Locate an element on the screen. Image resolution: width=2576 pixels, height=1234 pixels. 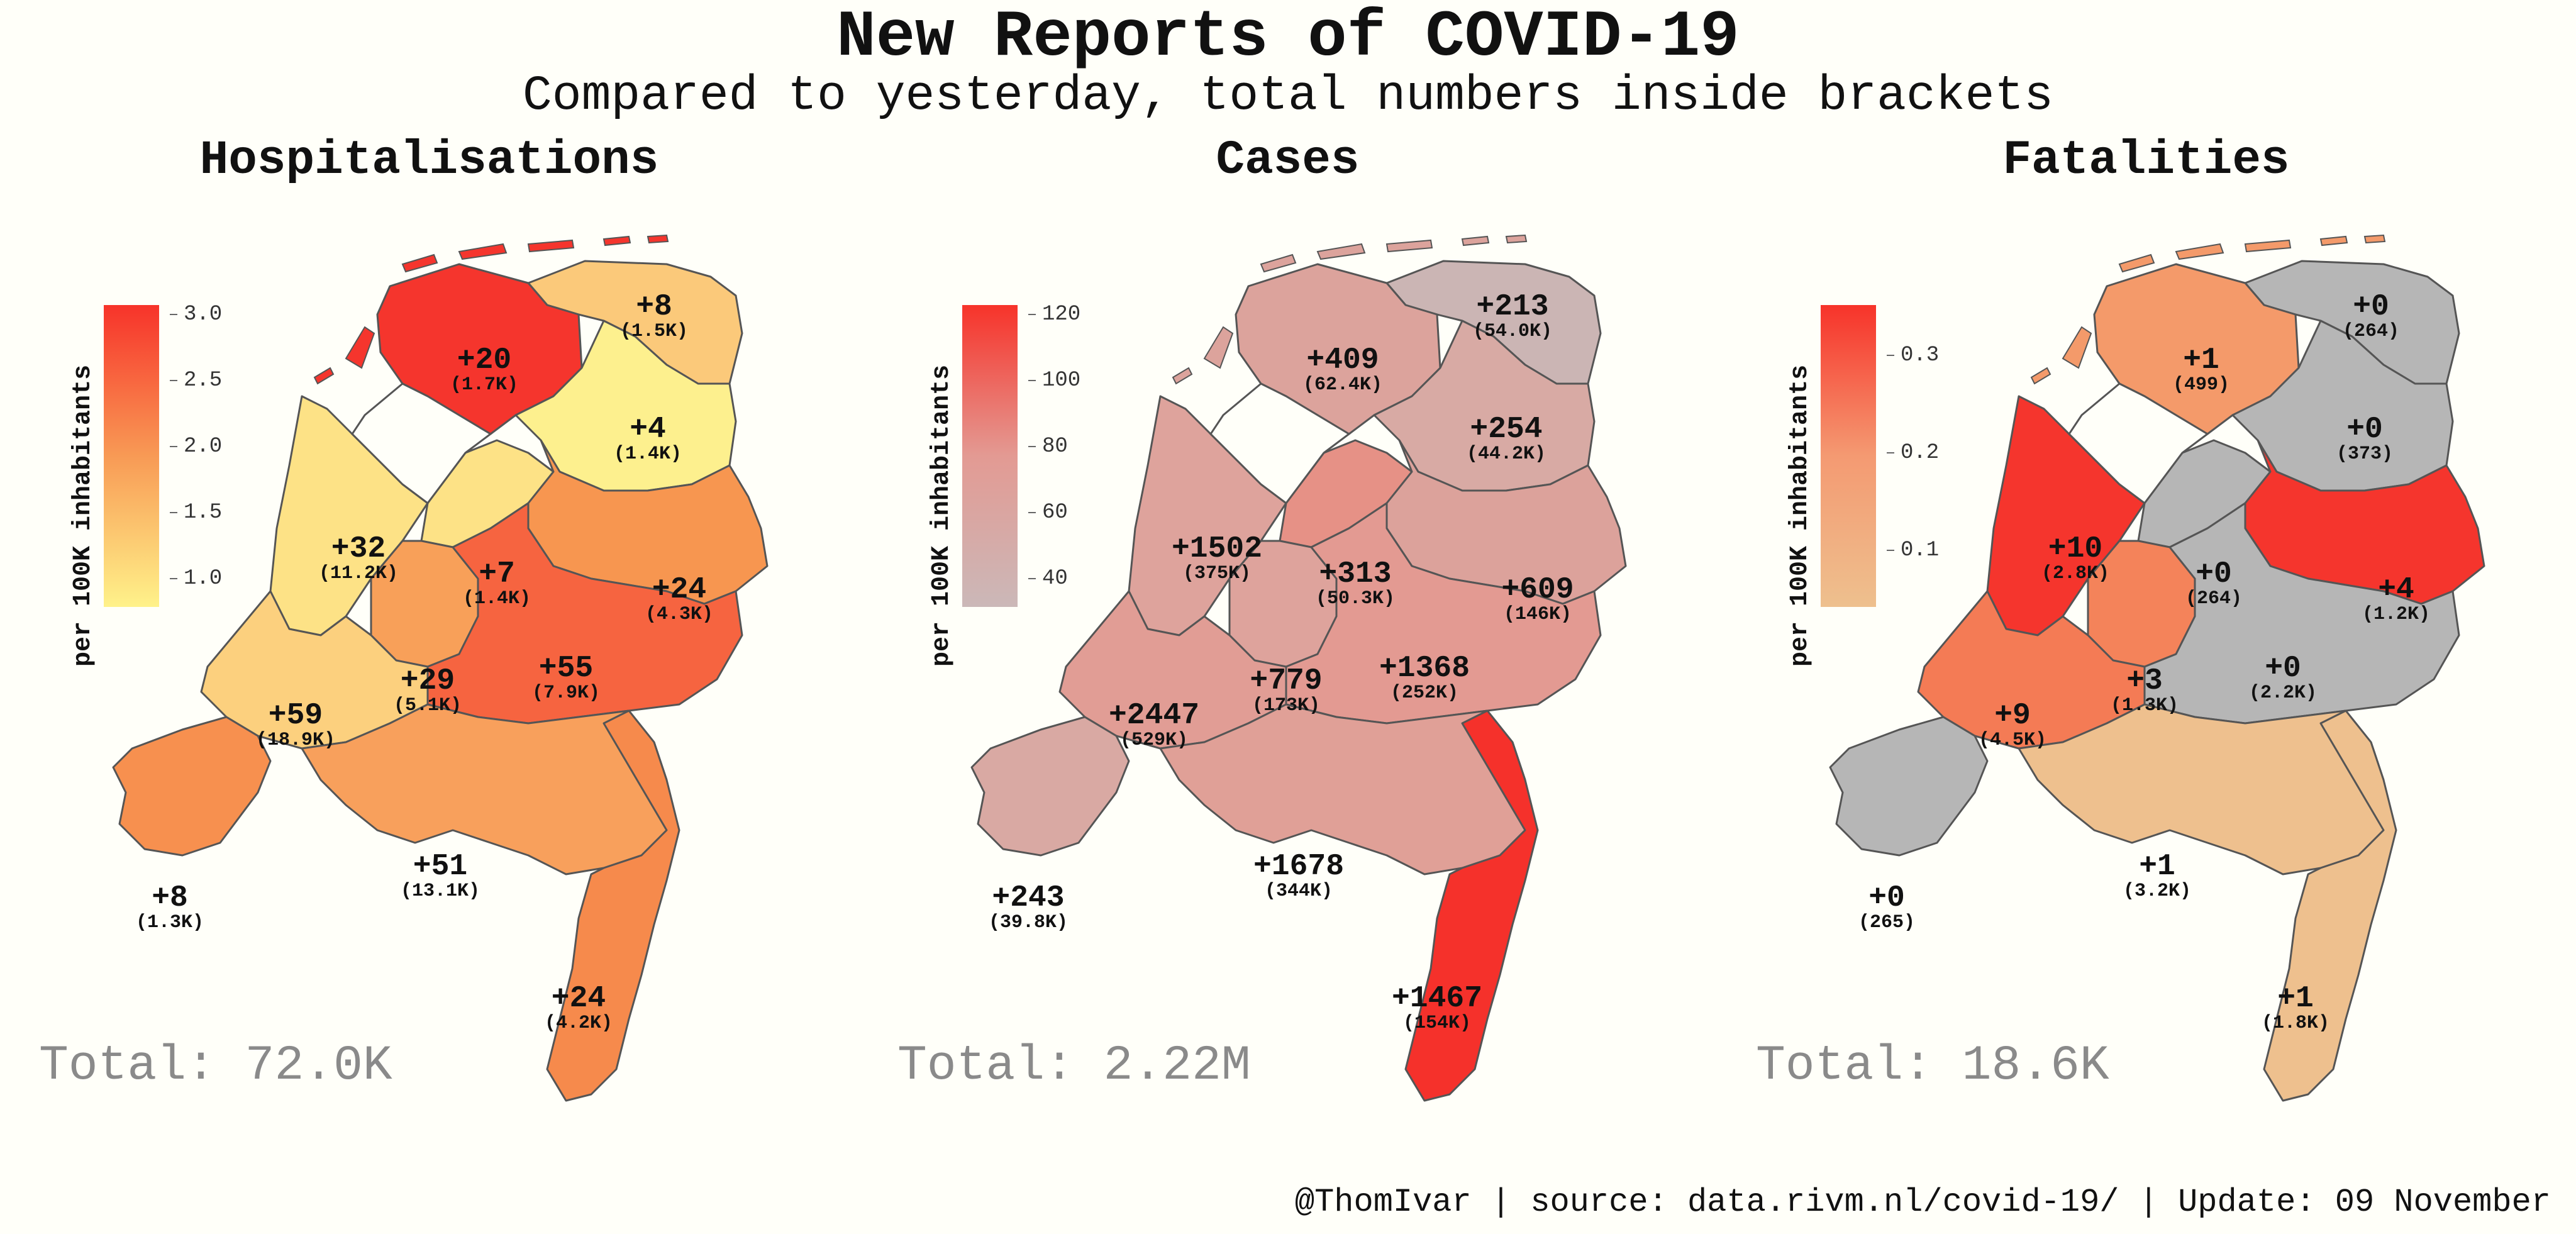
region-delta-noord-holland: +10 is located at coordinates (2075, 549).